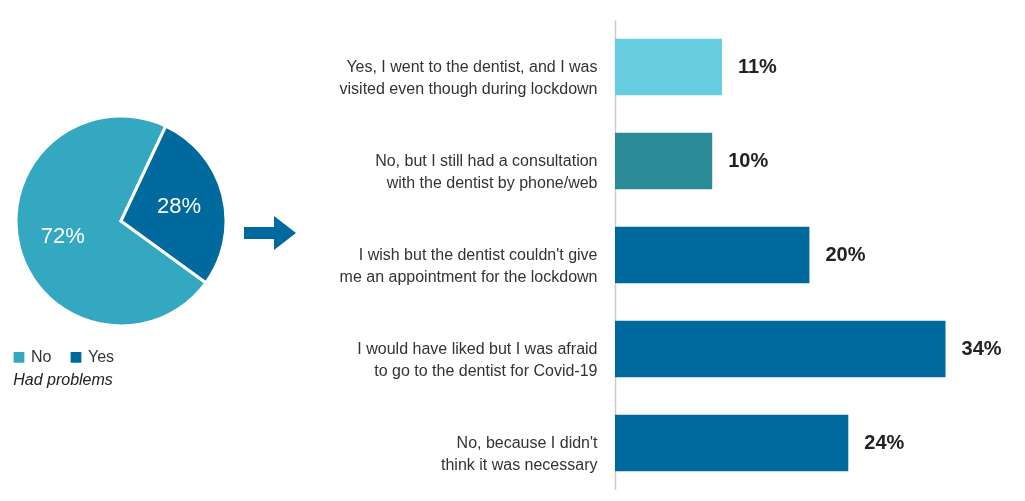 This screenshot has height=501, width=1025. What do you see at coordinates (477, 359) in the screenshot?
I see `y-tick-label: I would have liked but I was afraid to go to the dentist for Covid-19` at bounding box center [477, 359].